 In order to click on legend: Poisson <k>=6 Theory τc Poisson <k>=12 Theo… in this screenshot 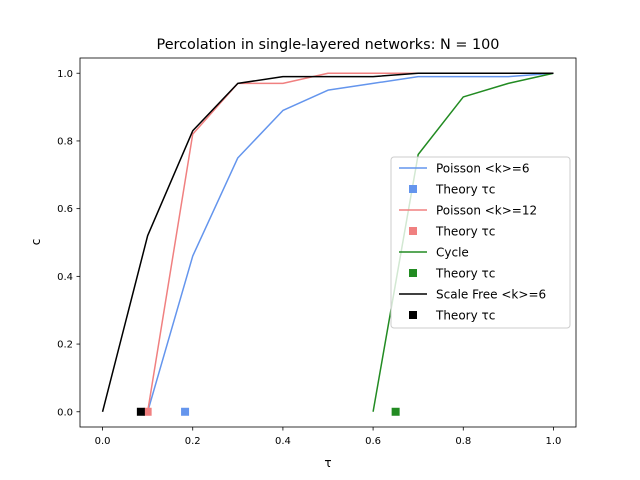, I will do `click(480, 242)`.